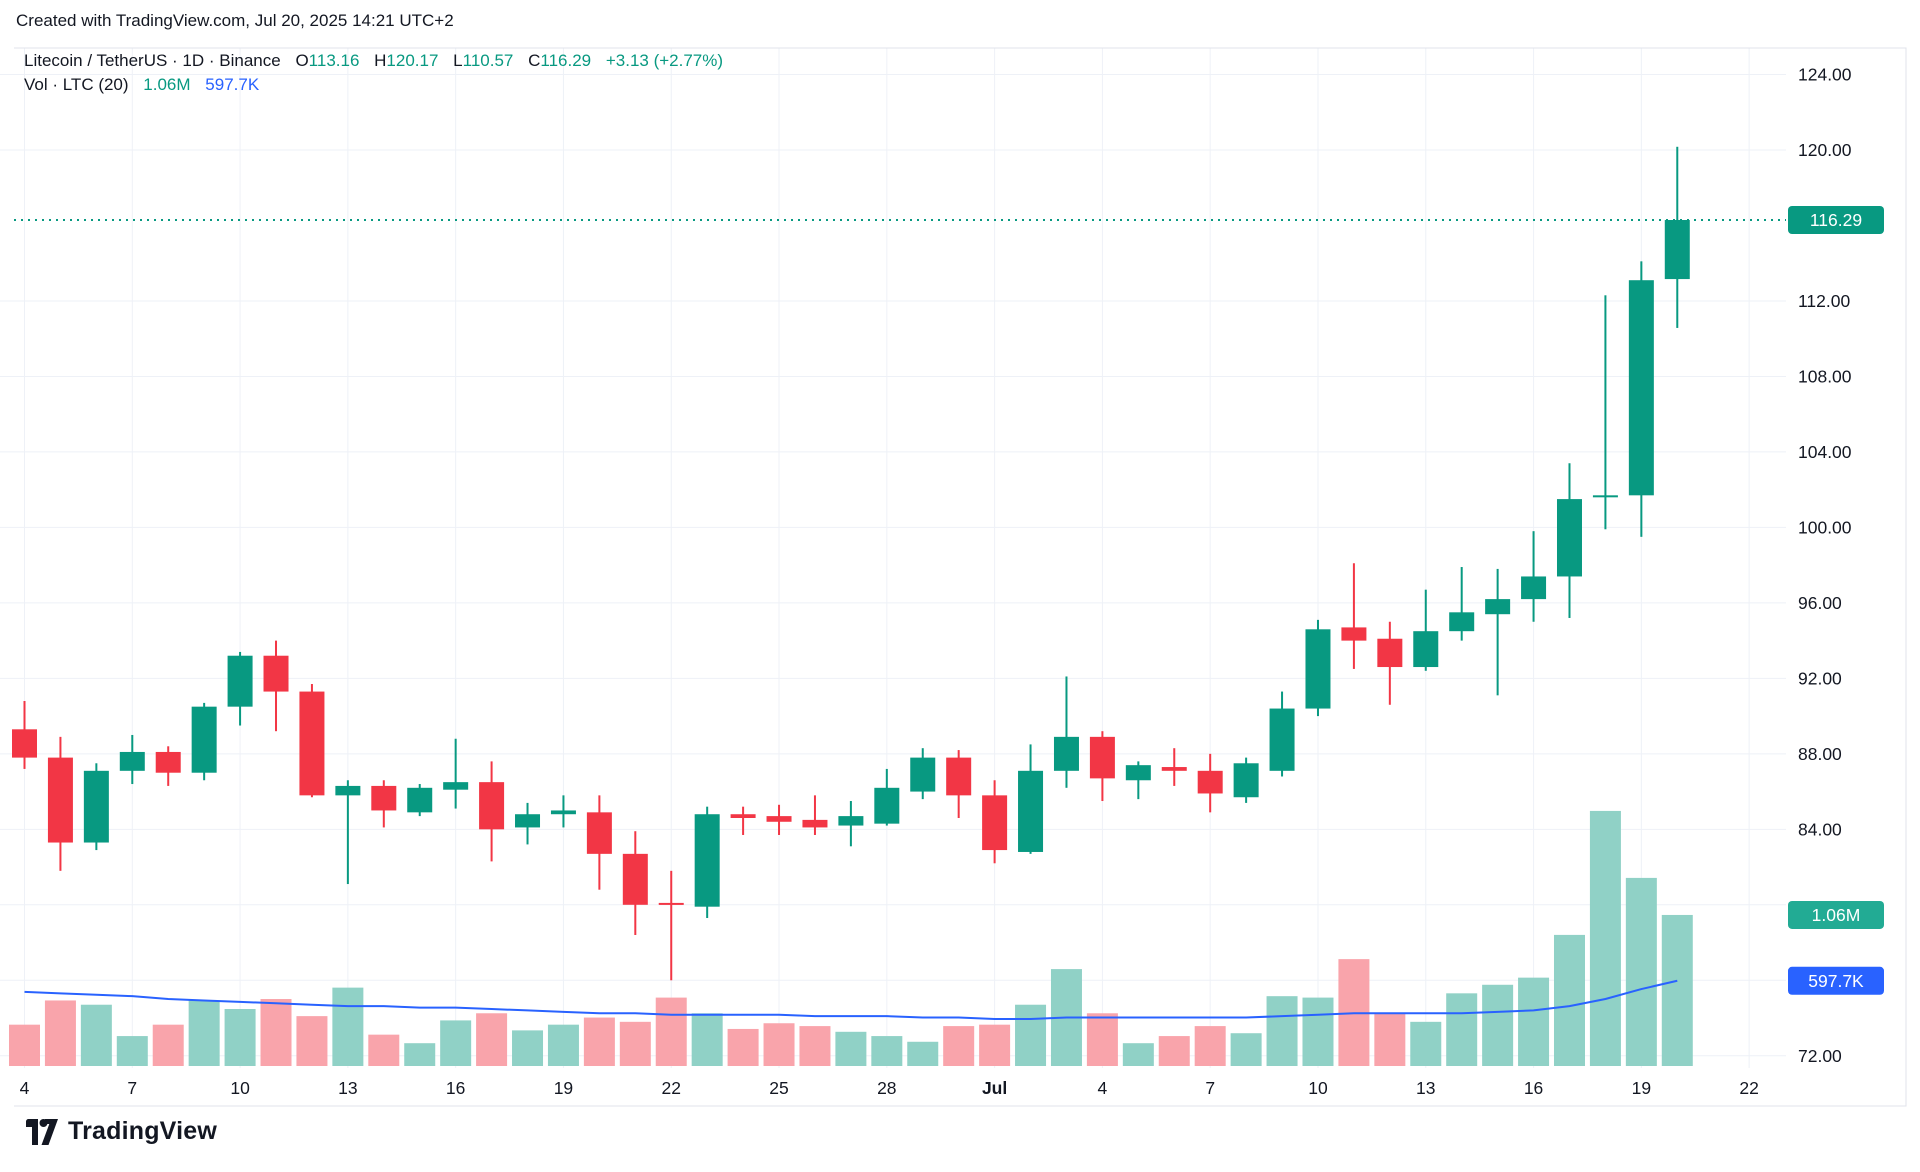 This screenshot has height=1172, width=1920. What do you see at coordinates (347, 1088) in the screenshot?
I see `date-axis-label: 13` at bounding box center [347, 1088].